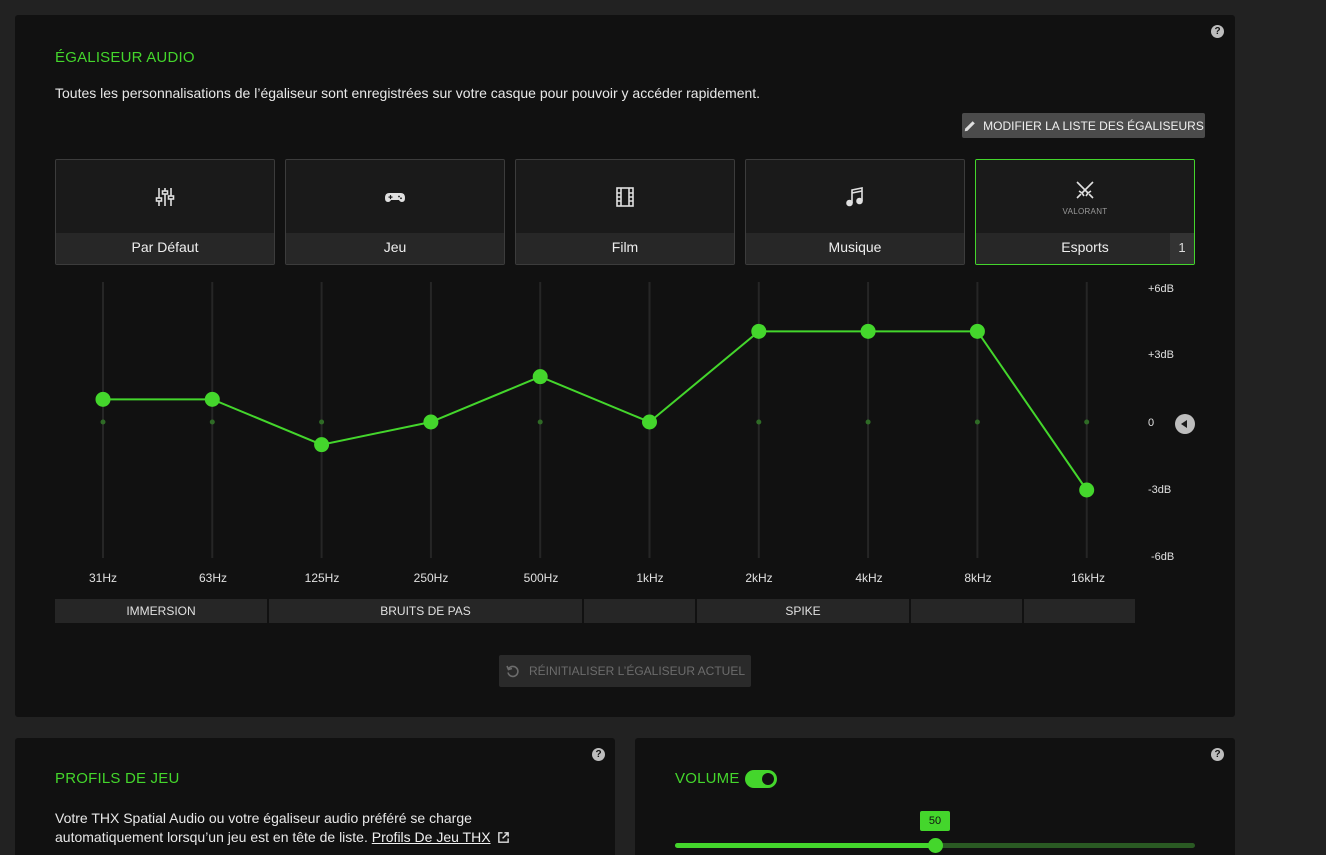 Image resolution: width=1326 pixels, height=855 pixels. I want to click on eq-handle-63hz, so click(212, 399).